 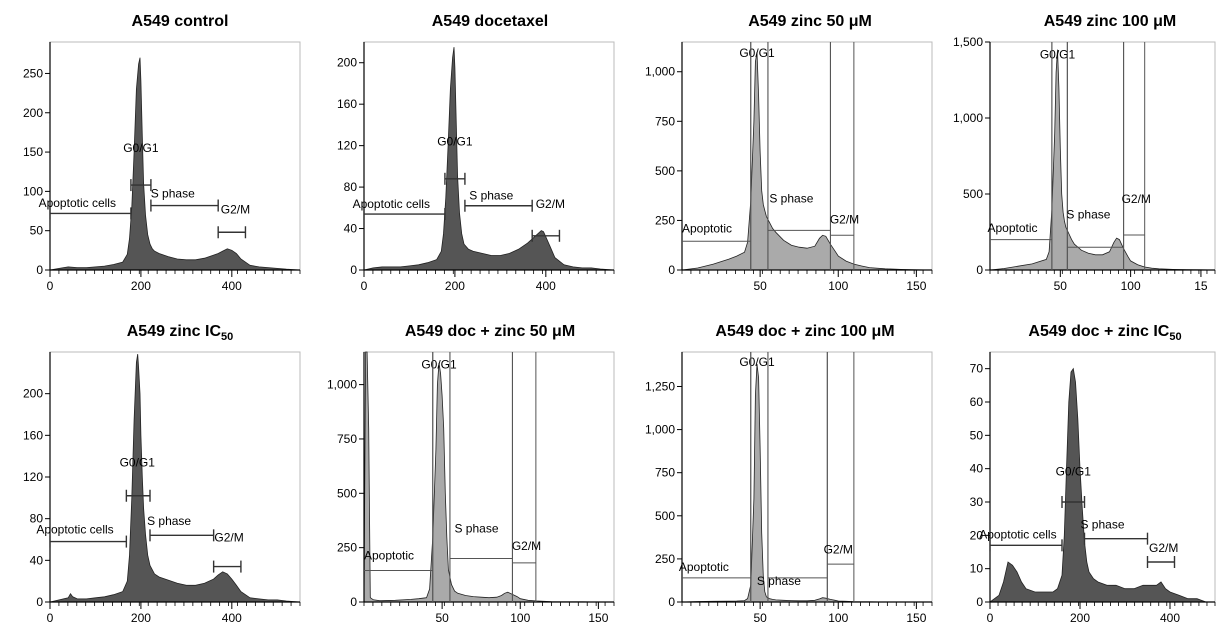 I want to click on y-tick-label: 20, so click(x=977, y=535).